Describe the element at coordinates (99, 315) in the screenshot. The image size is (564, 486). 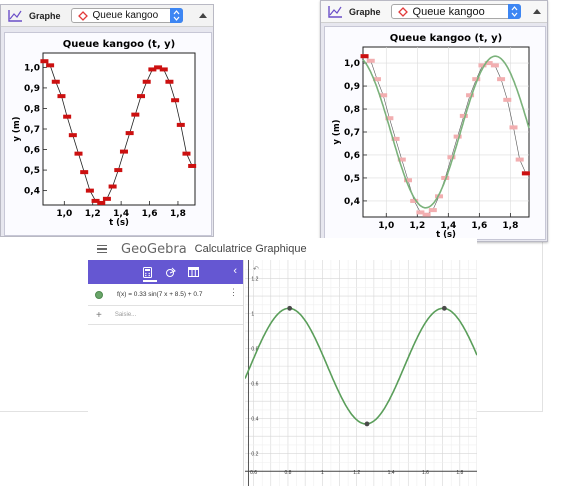
I see `plus-icon: +` at that location.